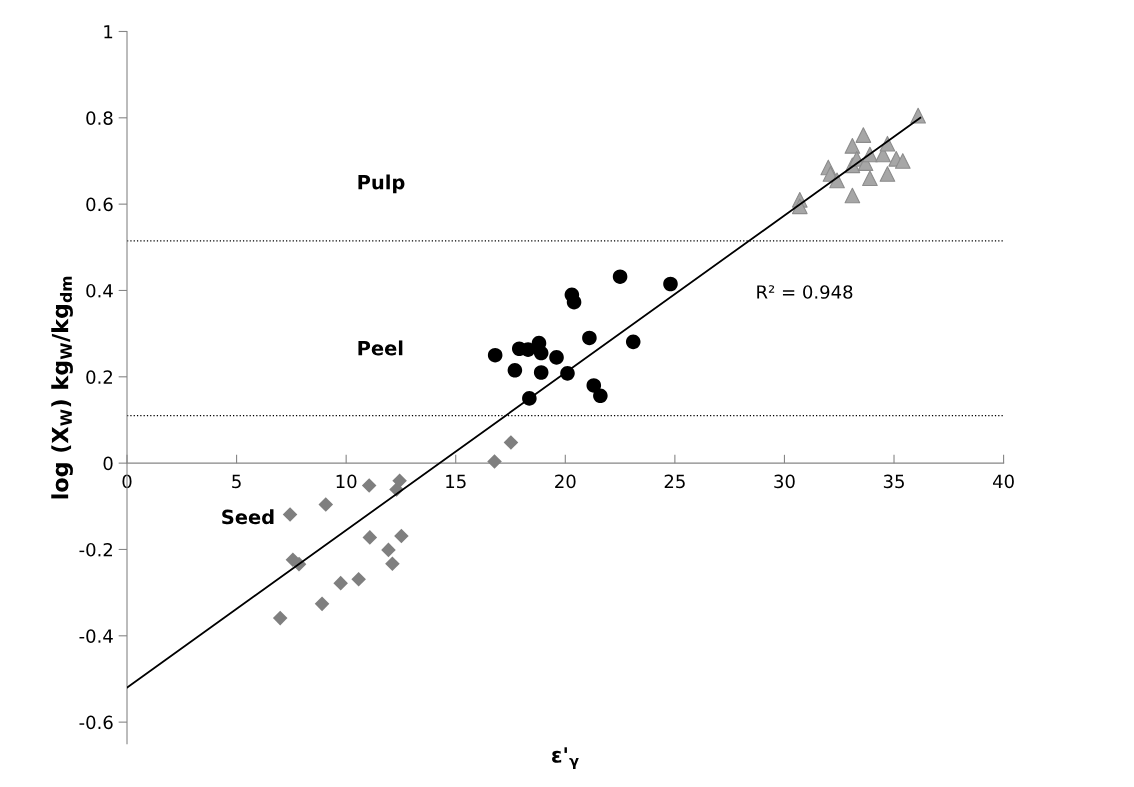 The width and height of the screenshot is (1134, 787). I want to click on x-tick-label: 0, so click(127, 481).